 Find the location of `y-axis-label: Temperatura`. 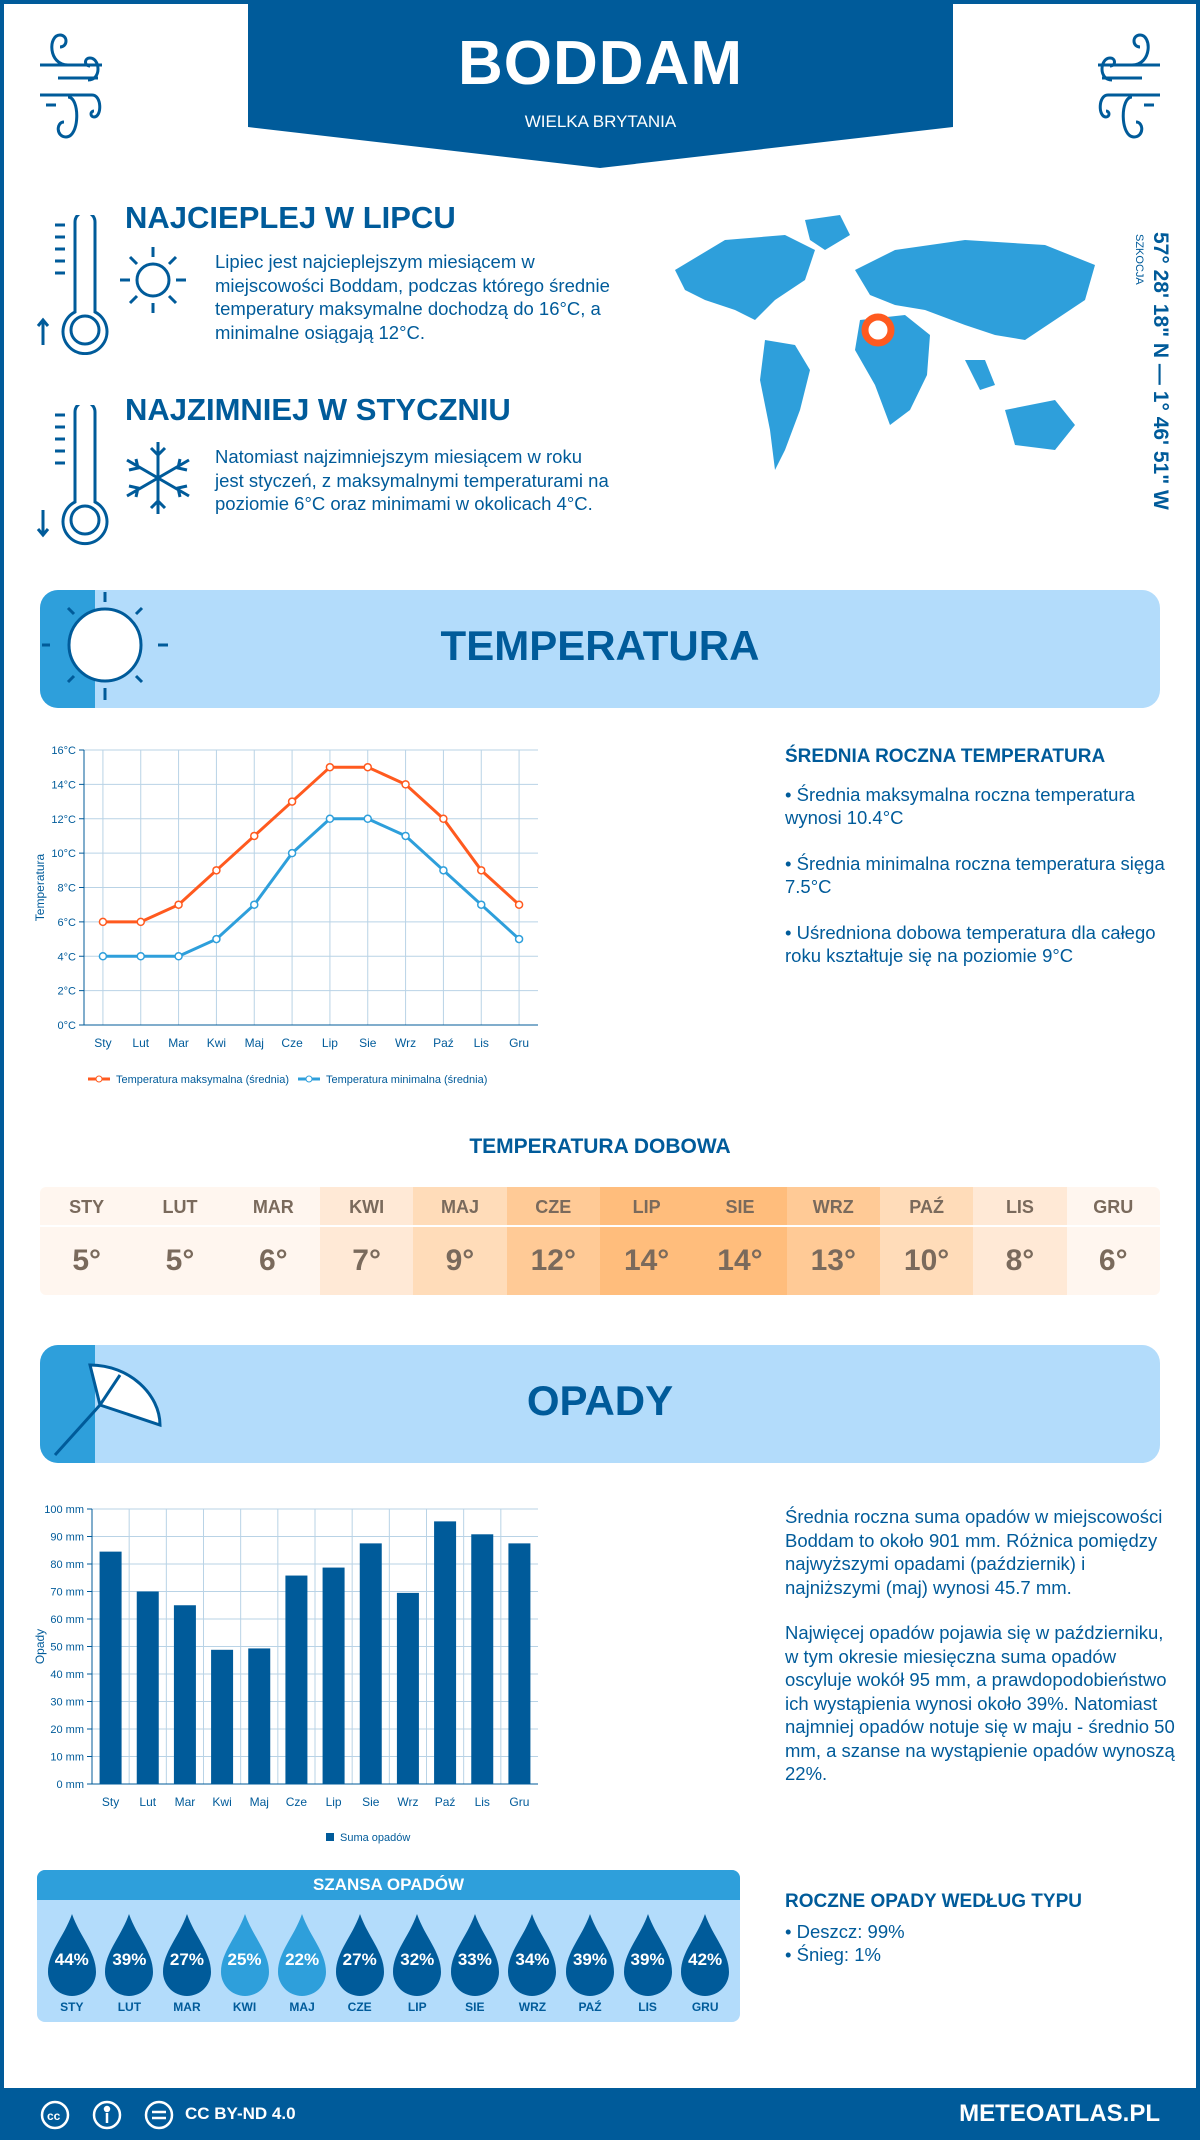

y-axis-label: Temperatura is located at coordinates (40, 887).